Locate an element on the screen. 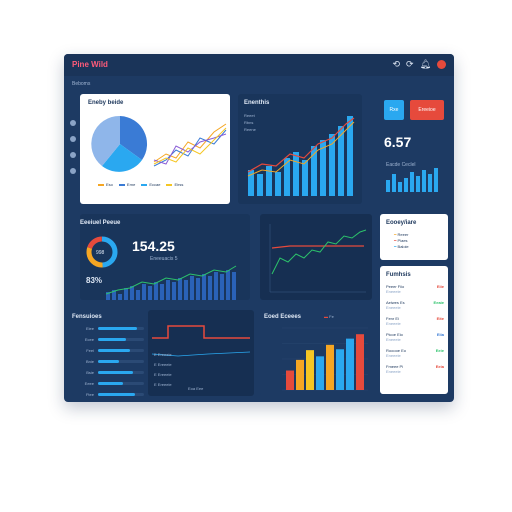 This screenshot has width=512, height=512. redo-icon: ⟳ is located at coordinates (410, 64).